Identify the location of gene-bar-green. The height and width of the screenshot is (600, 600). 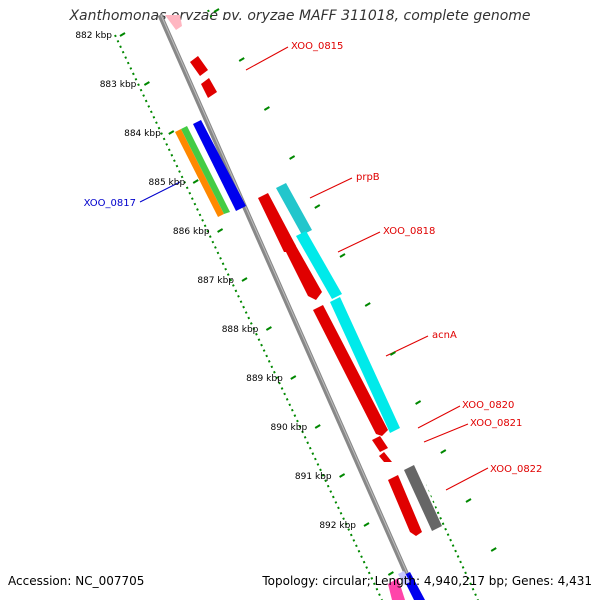
(205, 170).